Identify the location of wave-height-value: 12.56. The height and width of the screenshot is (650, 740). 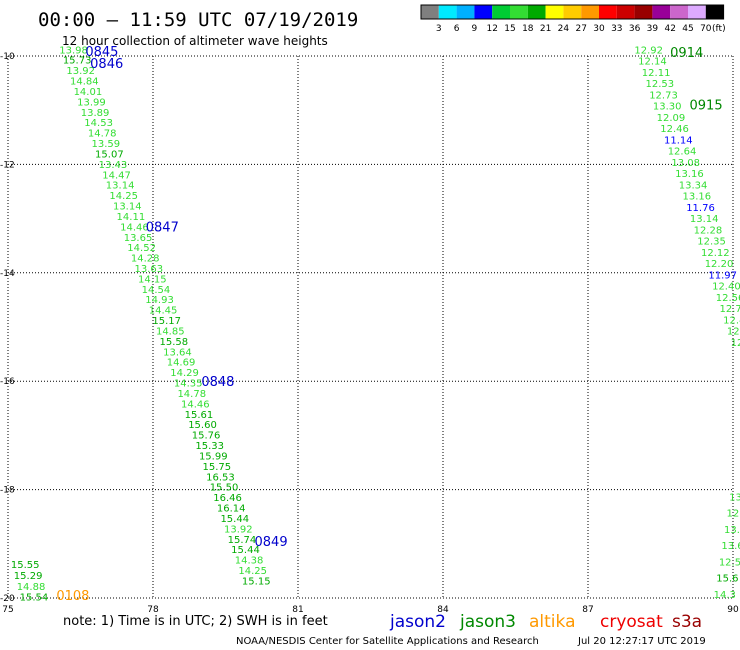
(728, 298).